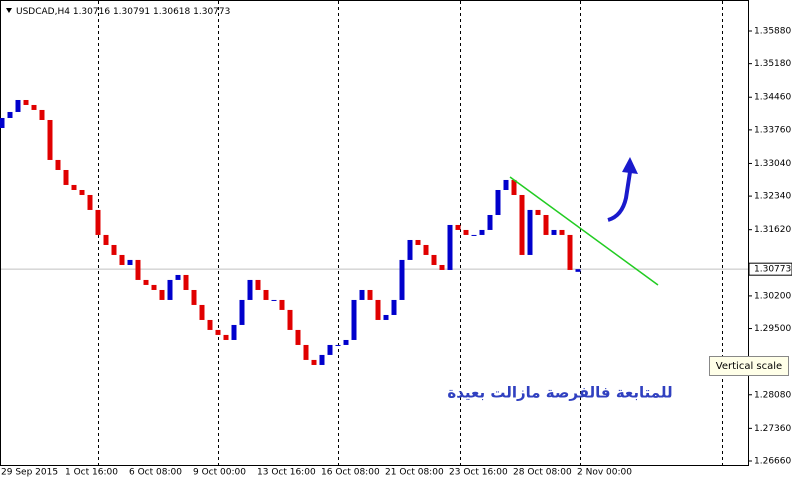 This screenshot has height=487, width=792. What do you see at coordinates (211, 12) in the screenshot?
I see `bar-close: 1.30773` at bounding box center [211, 12].